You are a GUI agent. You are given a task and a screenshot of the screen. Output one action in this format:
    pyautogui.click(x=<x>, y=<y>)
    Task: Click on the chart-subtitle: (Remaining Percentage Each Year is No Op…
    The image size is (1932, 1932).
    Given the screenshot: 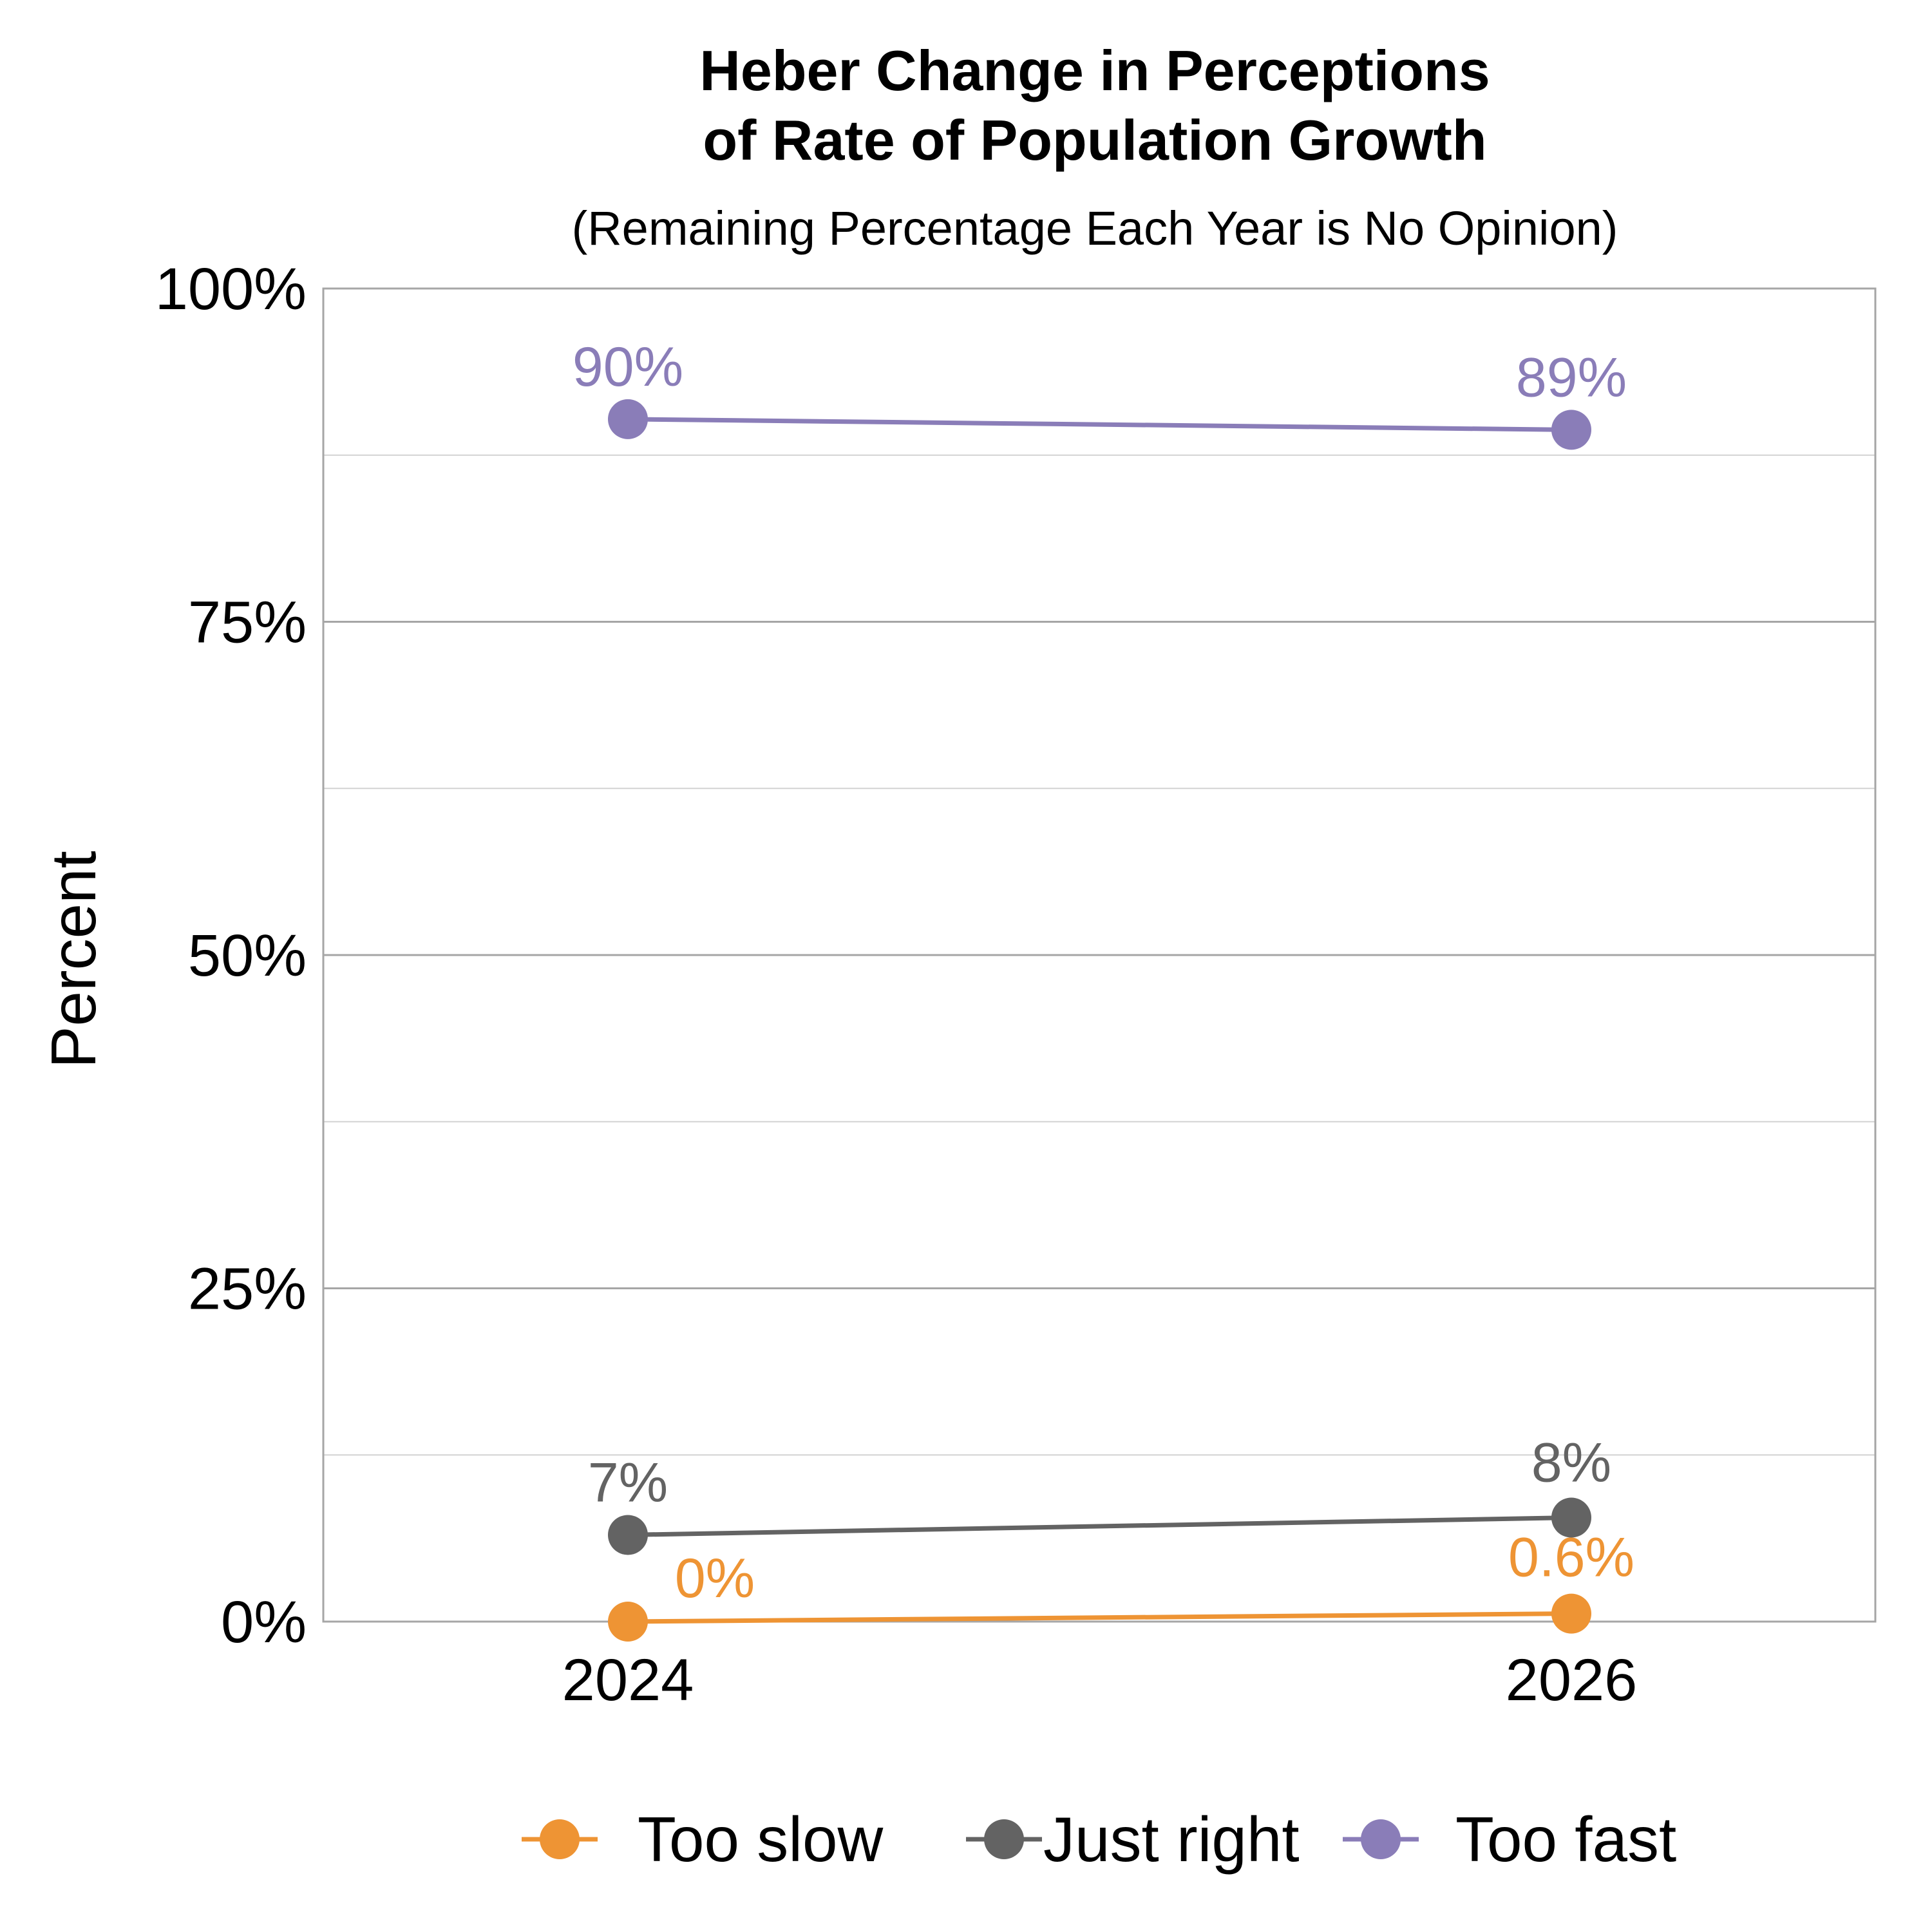 What is the action you would take?
    pyautogui.click(x=1095, y=229)
    